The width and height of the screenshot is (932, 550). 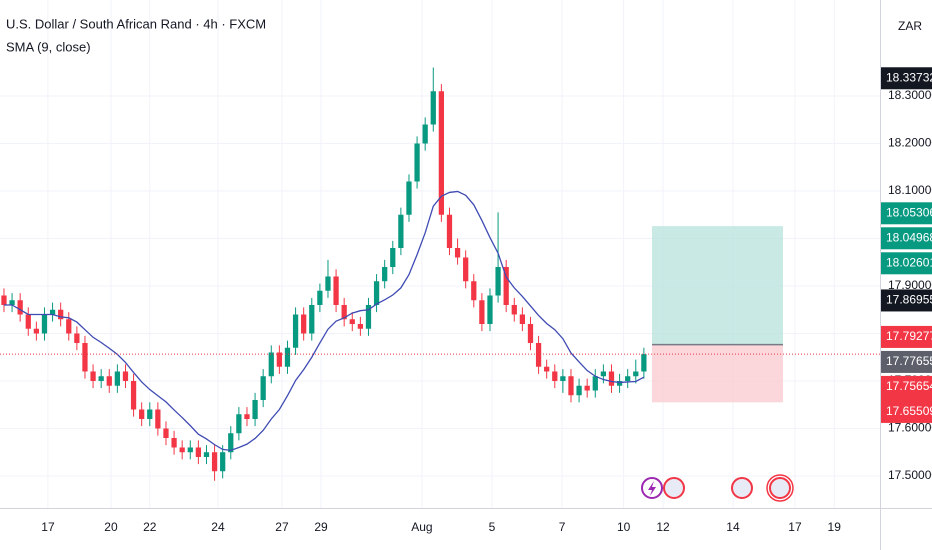 What do you see at coordinates (733, 527) in the screenshot?
I see `x-tick-label: 14` at bounding box center [733, 527].